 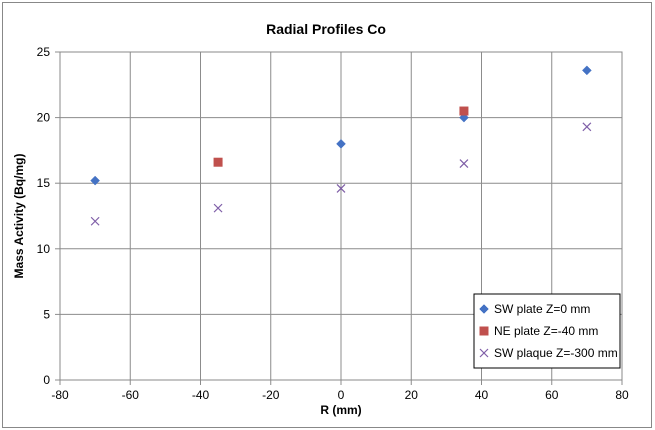 What do you see at coordinates (46, 380) in the screenshot?
I see `y-tick-label: 0` at bounding box center [46, 380].